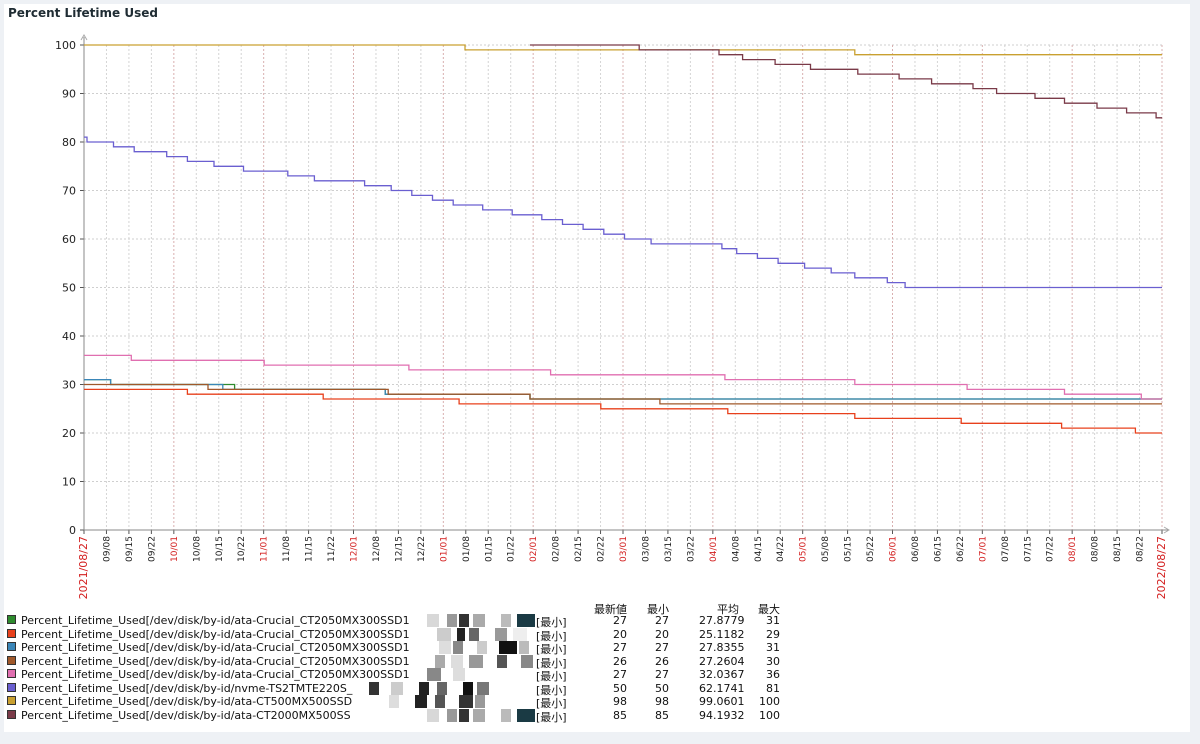 This screenshot has height=744, width=1200. What do you see at coordinates (197, 549) in the screenshot?
I see `x-tick-label: 10/08` at bounding box center [197, 549].